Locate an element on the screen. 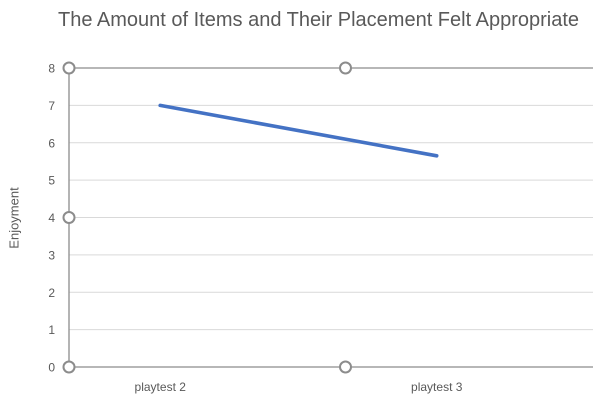 This screenshot has width=593, height=404. y-tick-label: 4 is located at coordinates (51, 218).